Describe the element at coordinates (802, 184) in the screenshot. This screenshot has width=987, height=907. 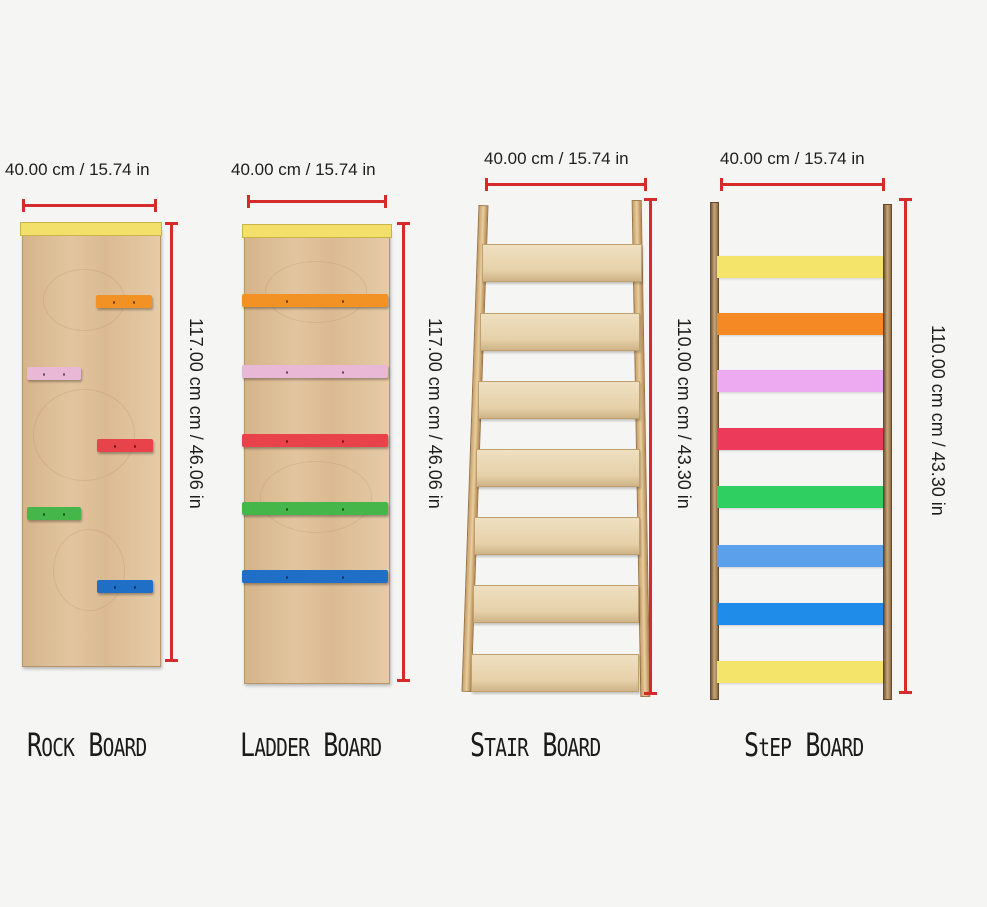
I see `step-board-width-measure` at that location.